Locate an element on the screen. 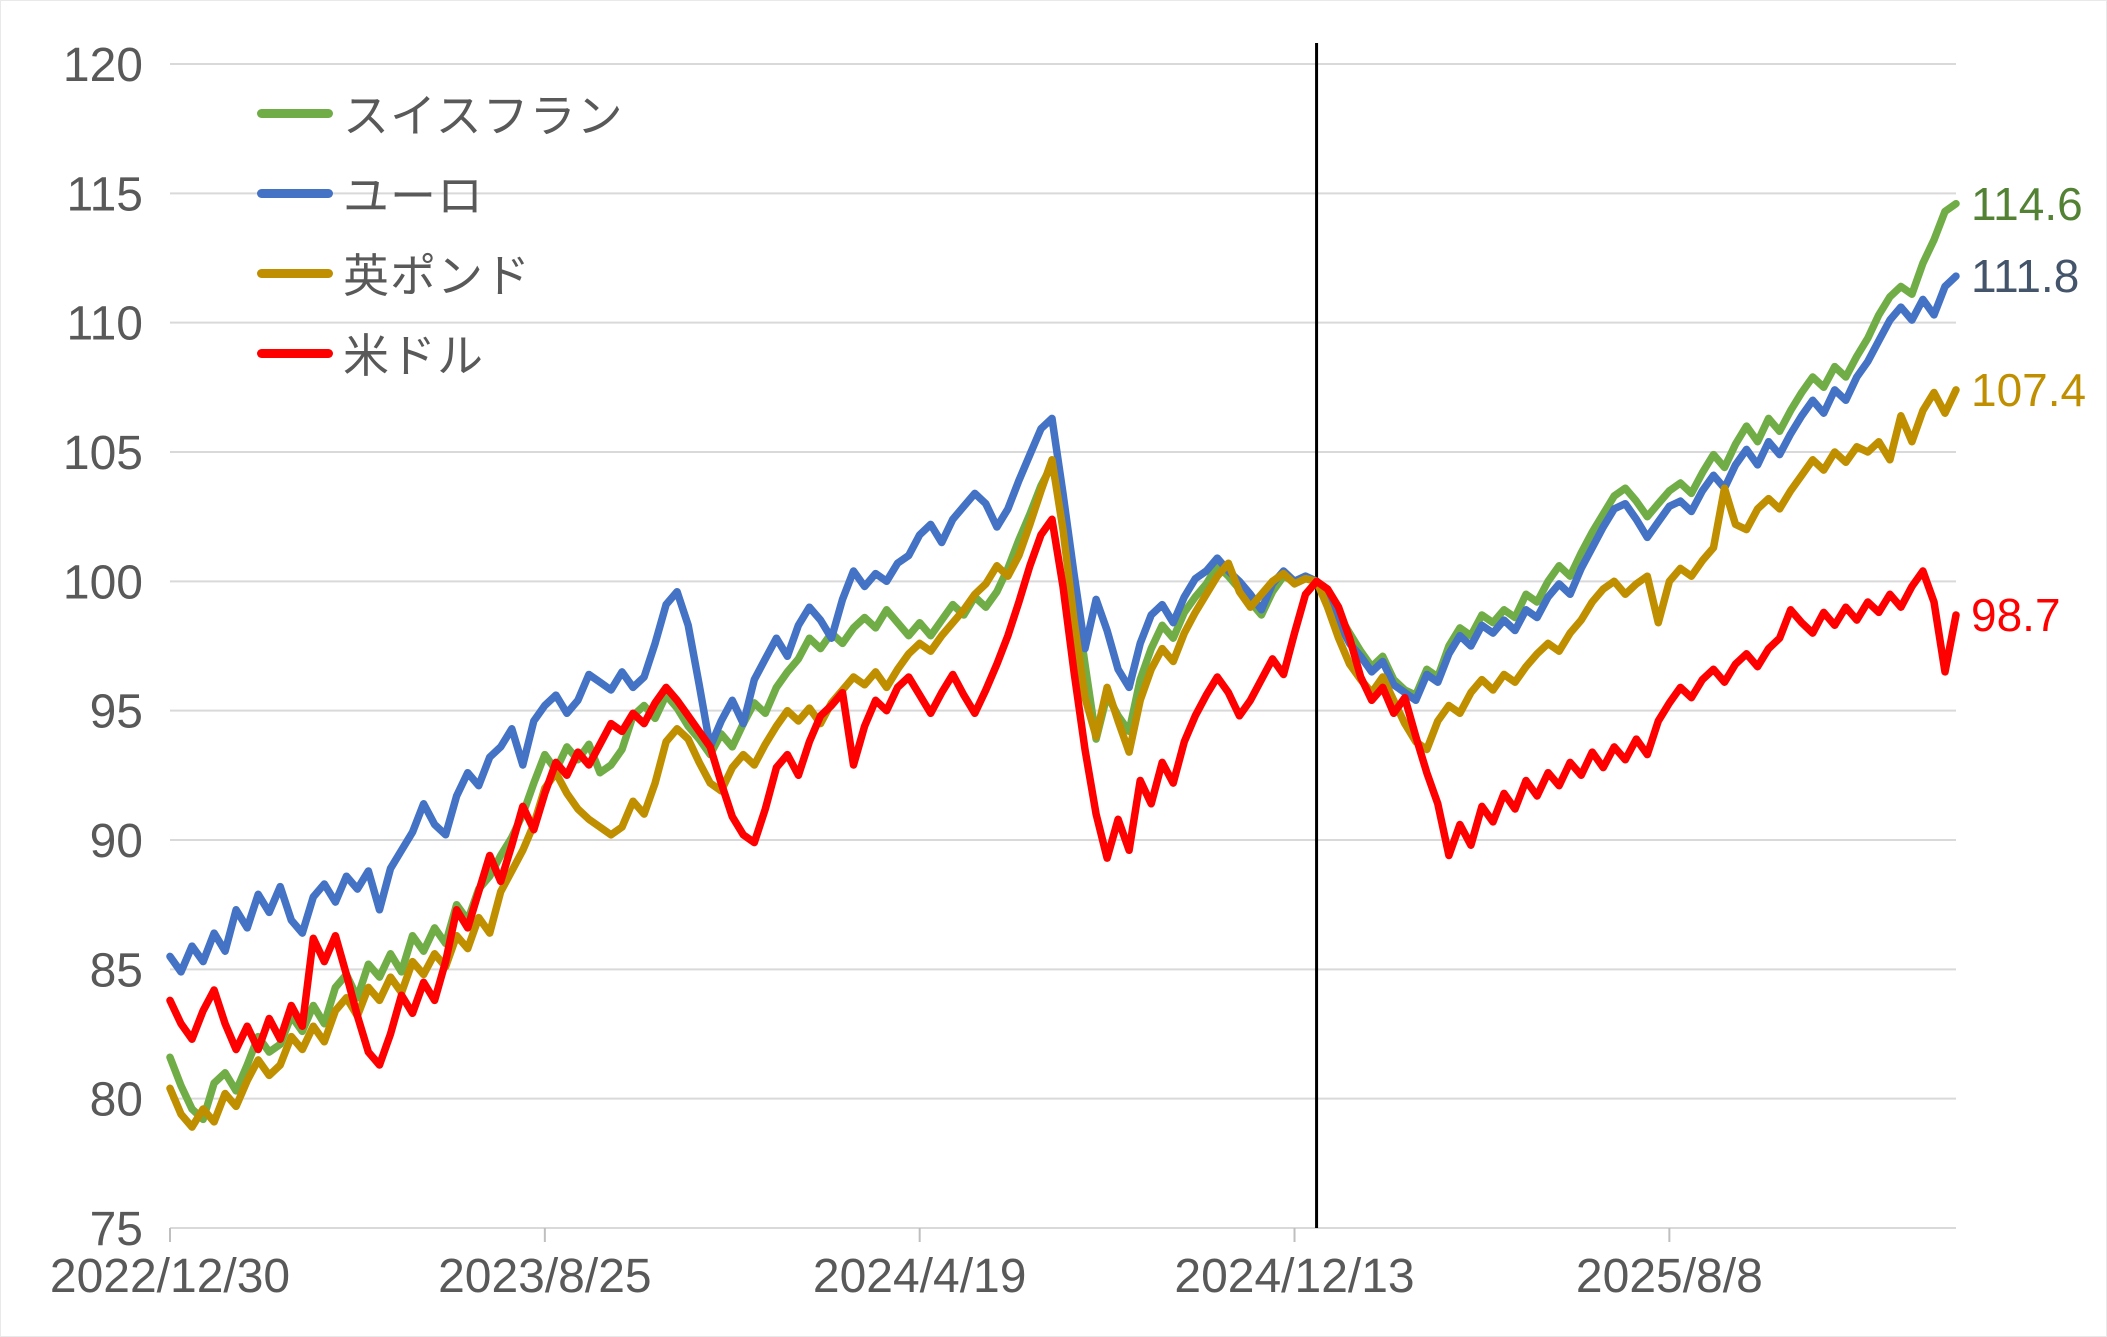  y-tick-label-120: 120 is located at coordinates (103, 65).